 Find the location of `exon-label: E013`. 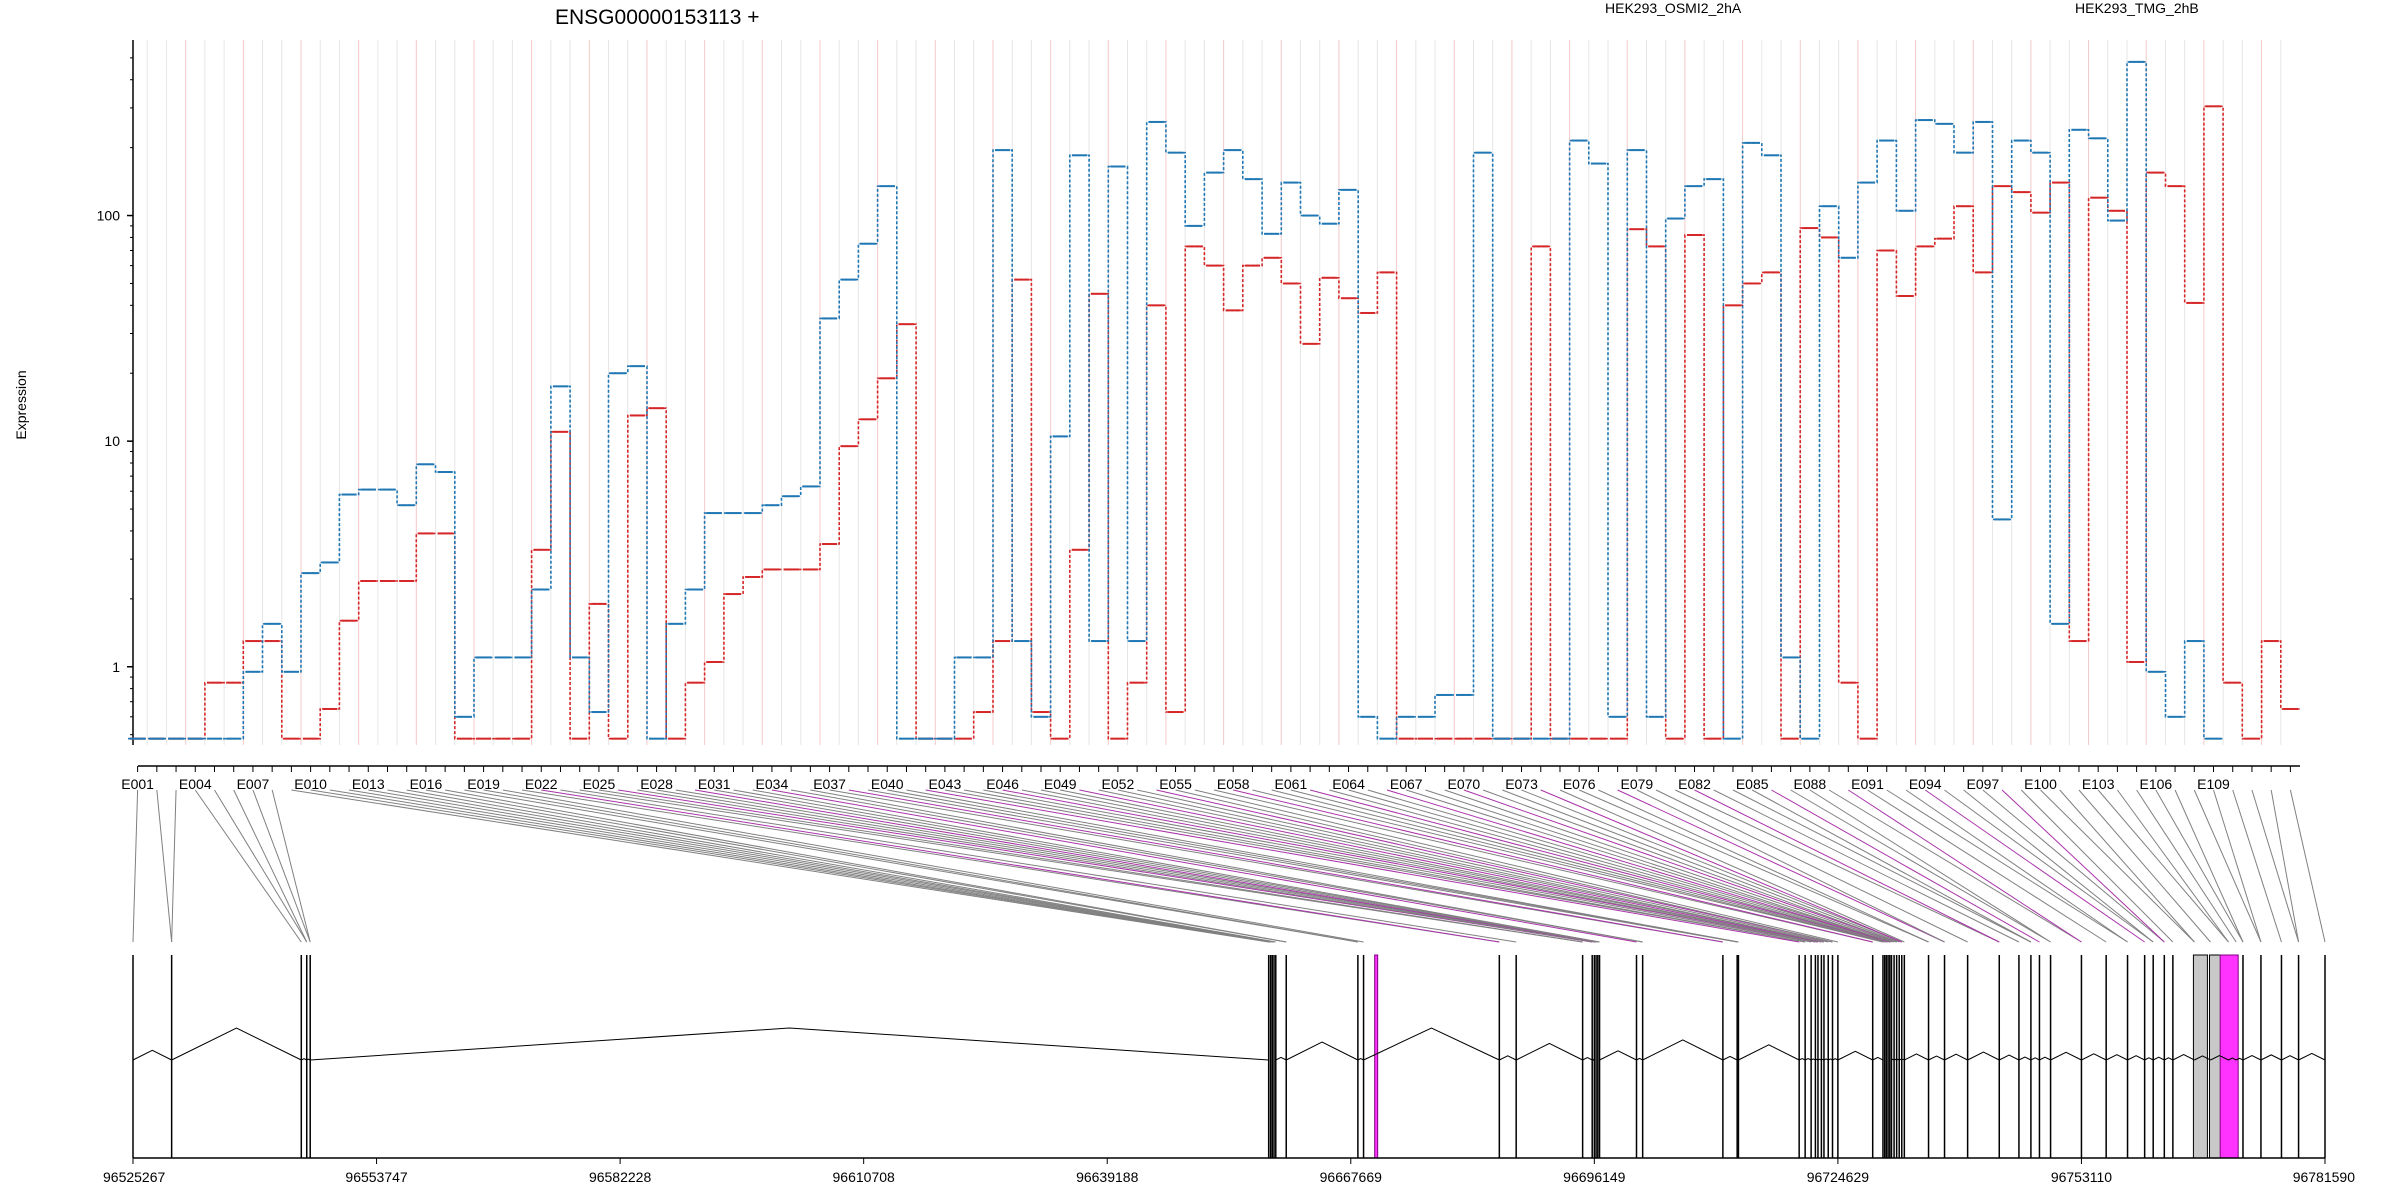

exon-label: E013 is located at coordinates (368, 784).